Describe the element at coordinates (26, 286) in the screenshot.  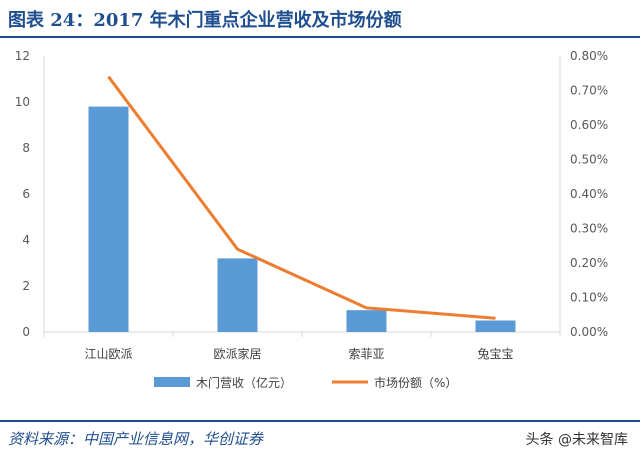
I see `left-tick-label: 2` at that location.